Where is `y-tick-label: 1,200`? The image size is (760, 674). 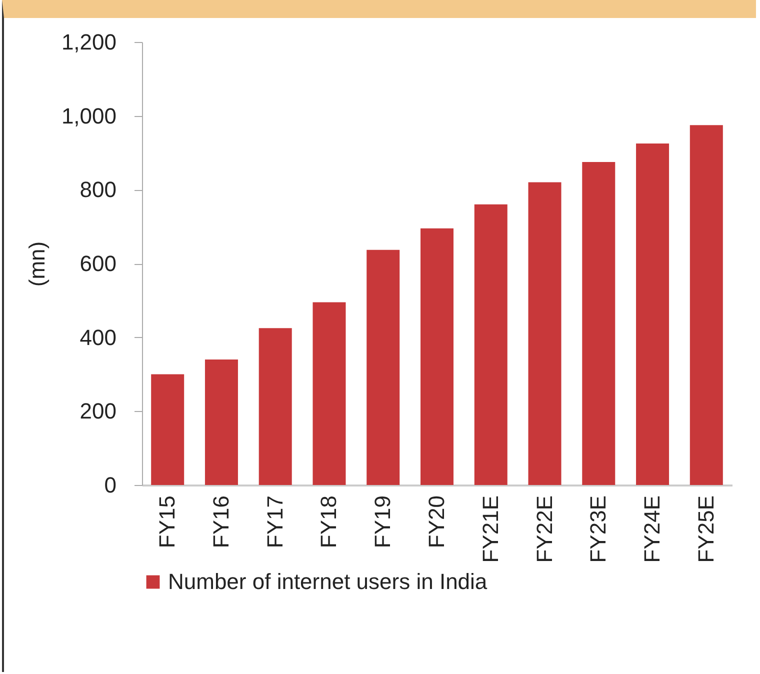
y-tick-label: 1,200 is located at coordinates (88, 42).